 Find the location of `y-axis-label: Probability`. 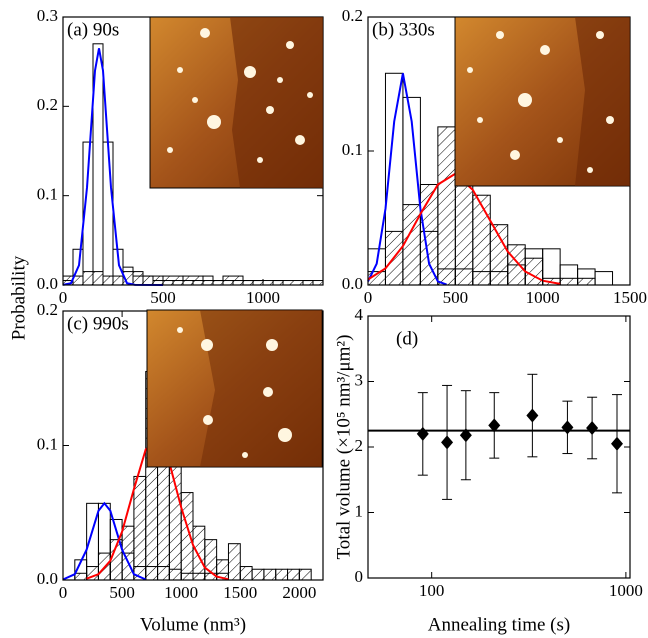

y-axis-label: Probability is located at coordinates (18, 297).